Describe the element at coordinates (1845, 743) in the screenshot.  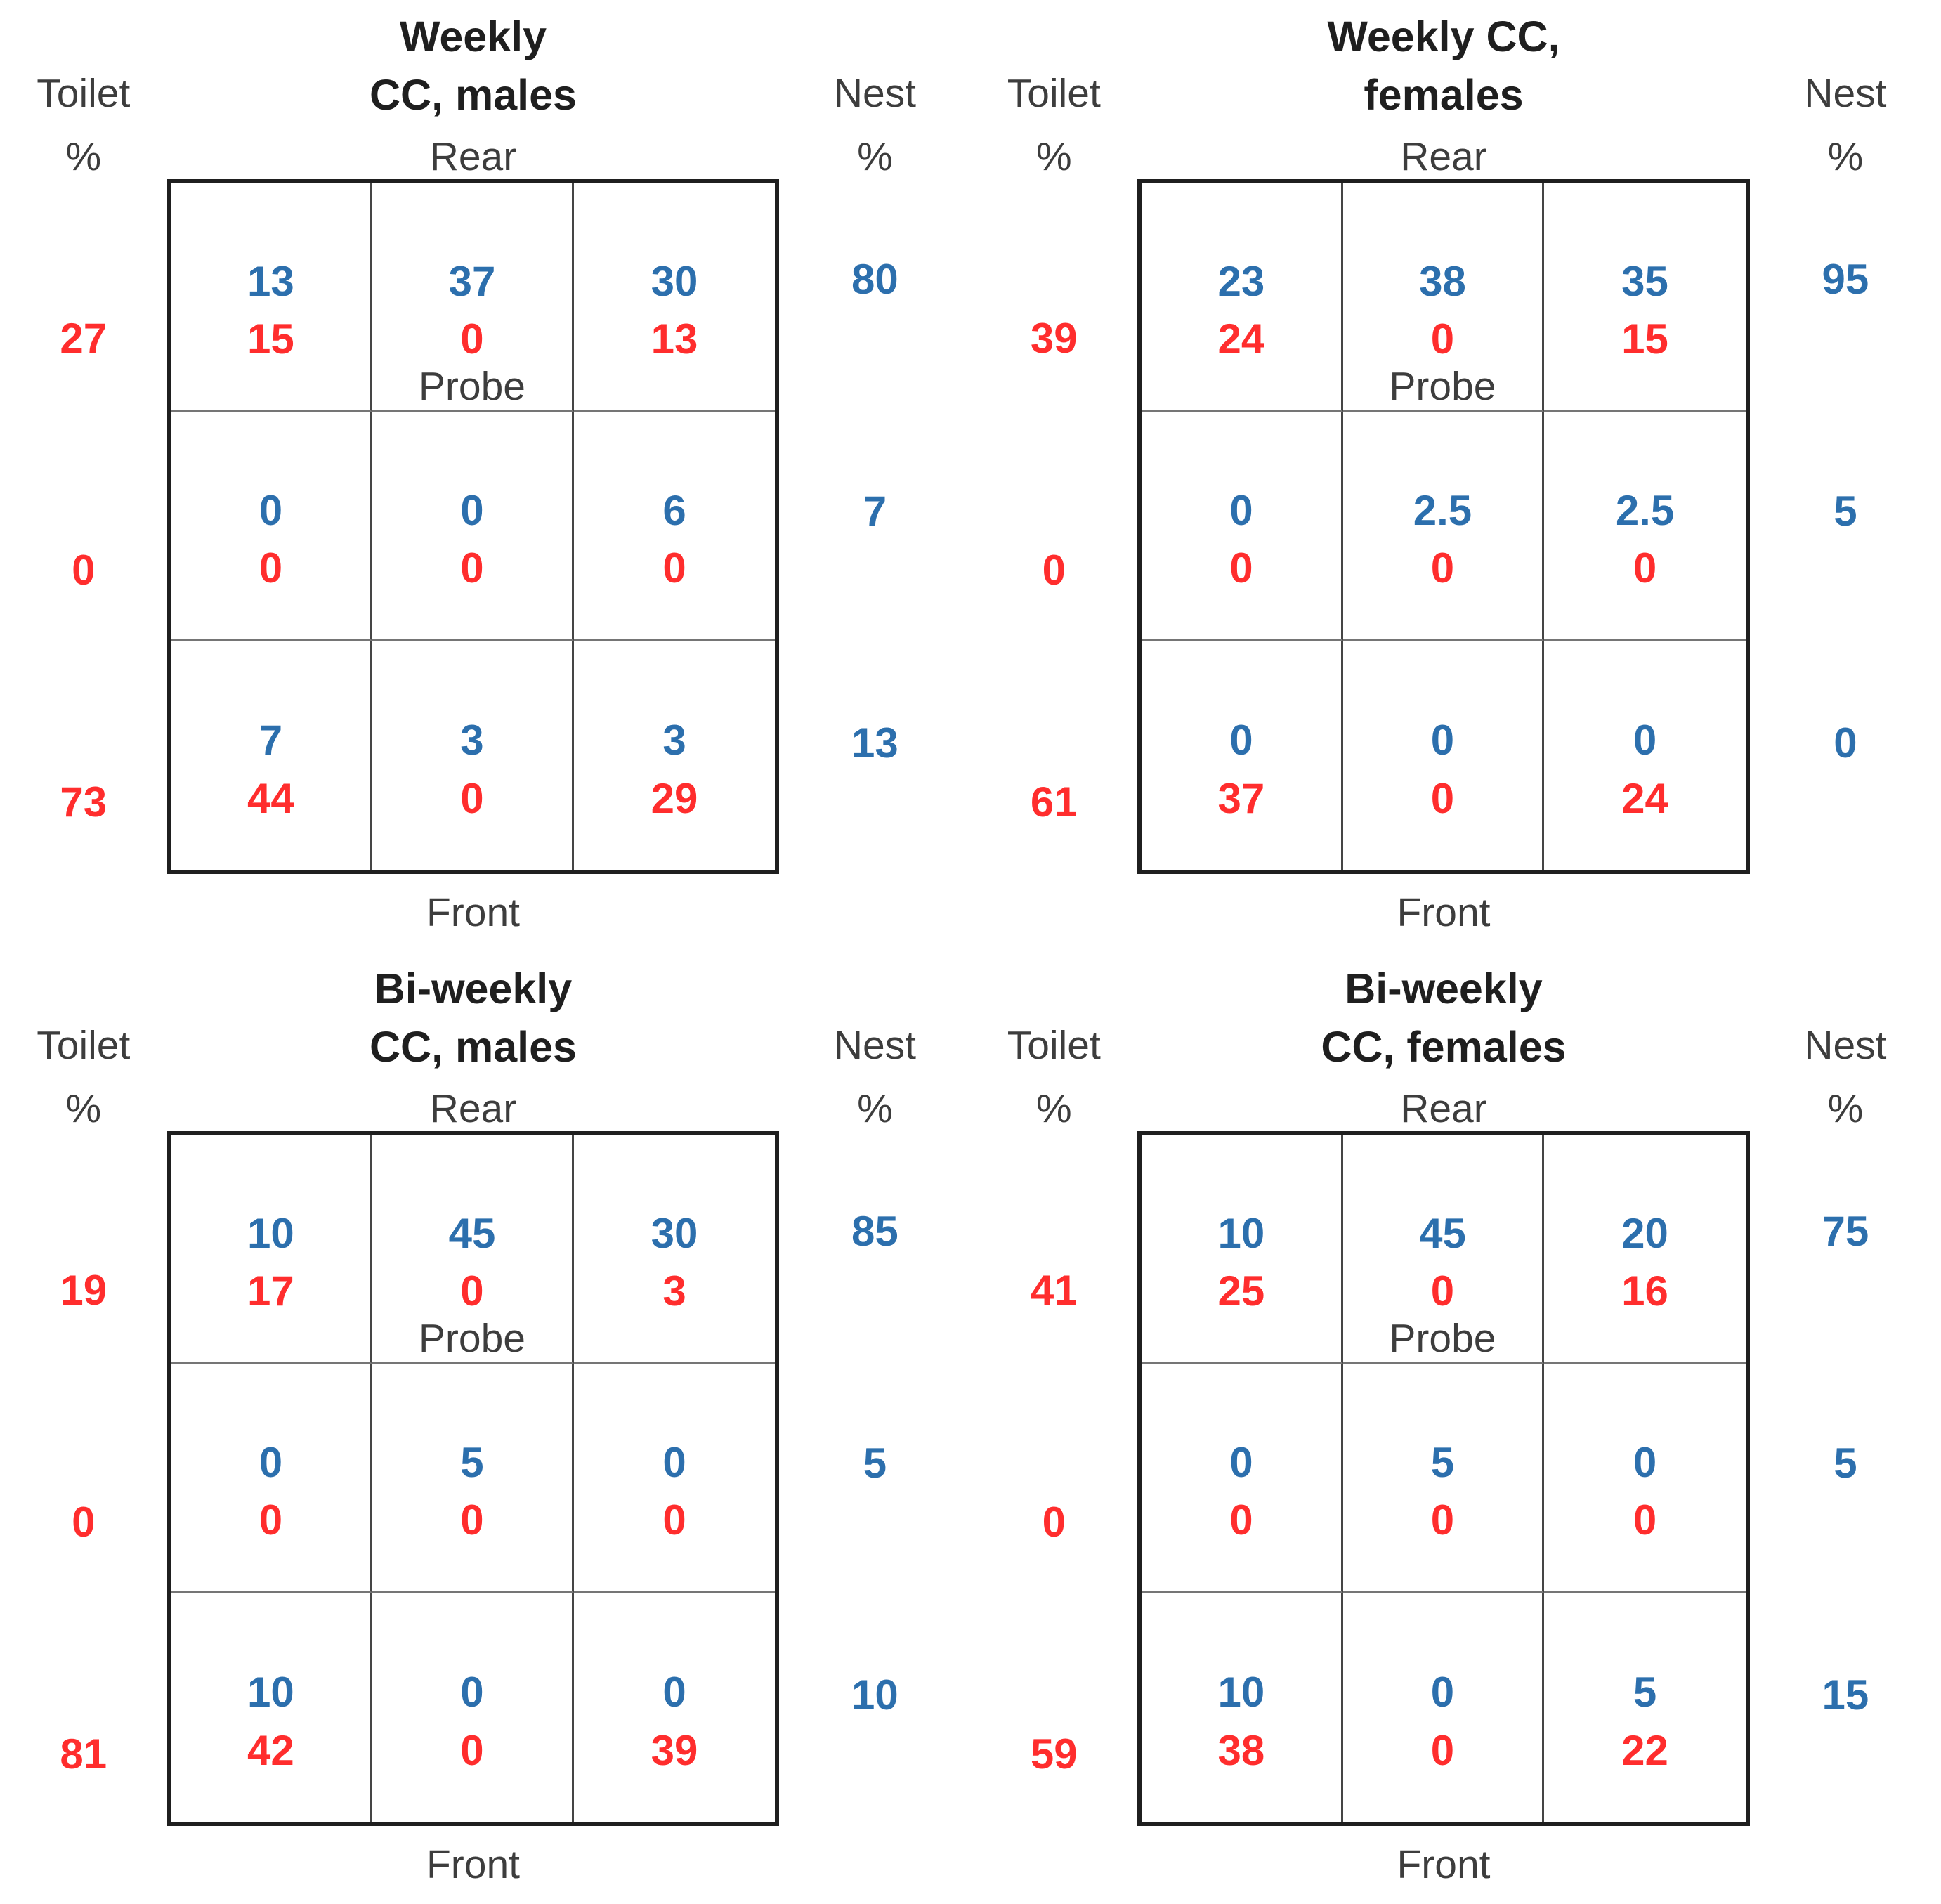
I see `nest-row-total-value: 0` at that location.